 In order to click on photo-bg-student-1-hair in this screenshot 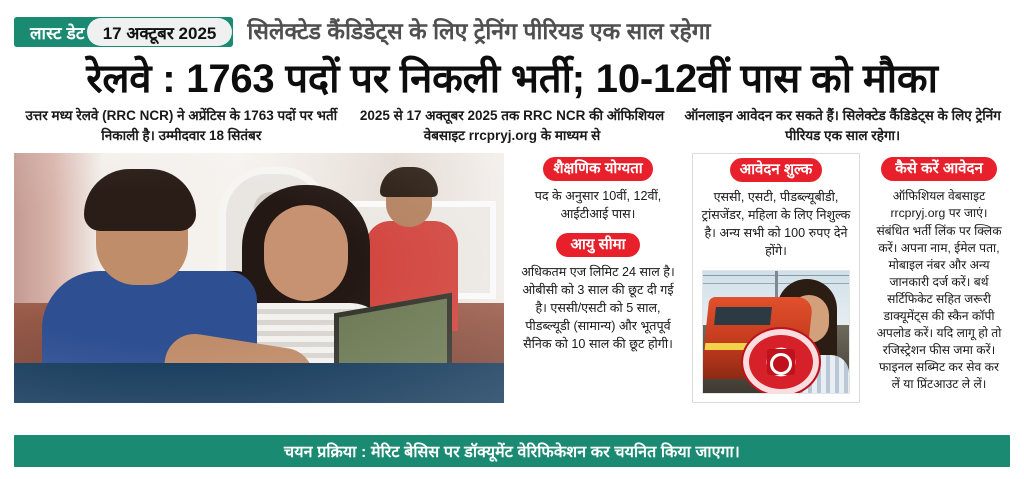, I will do `click(409, 182)`.